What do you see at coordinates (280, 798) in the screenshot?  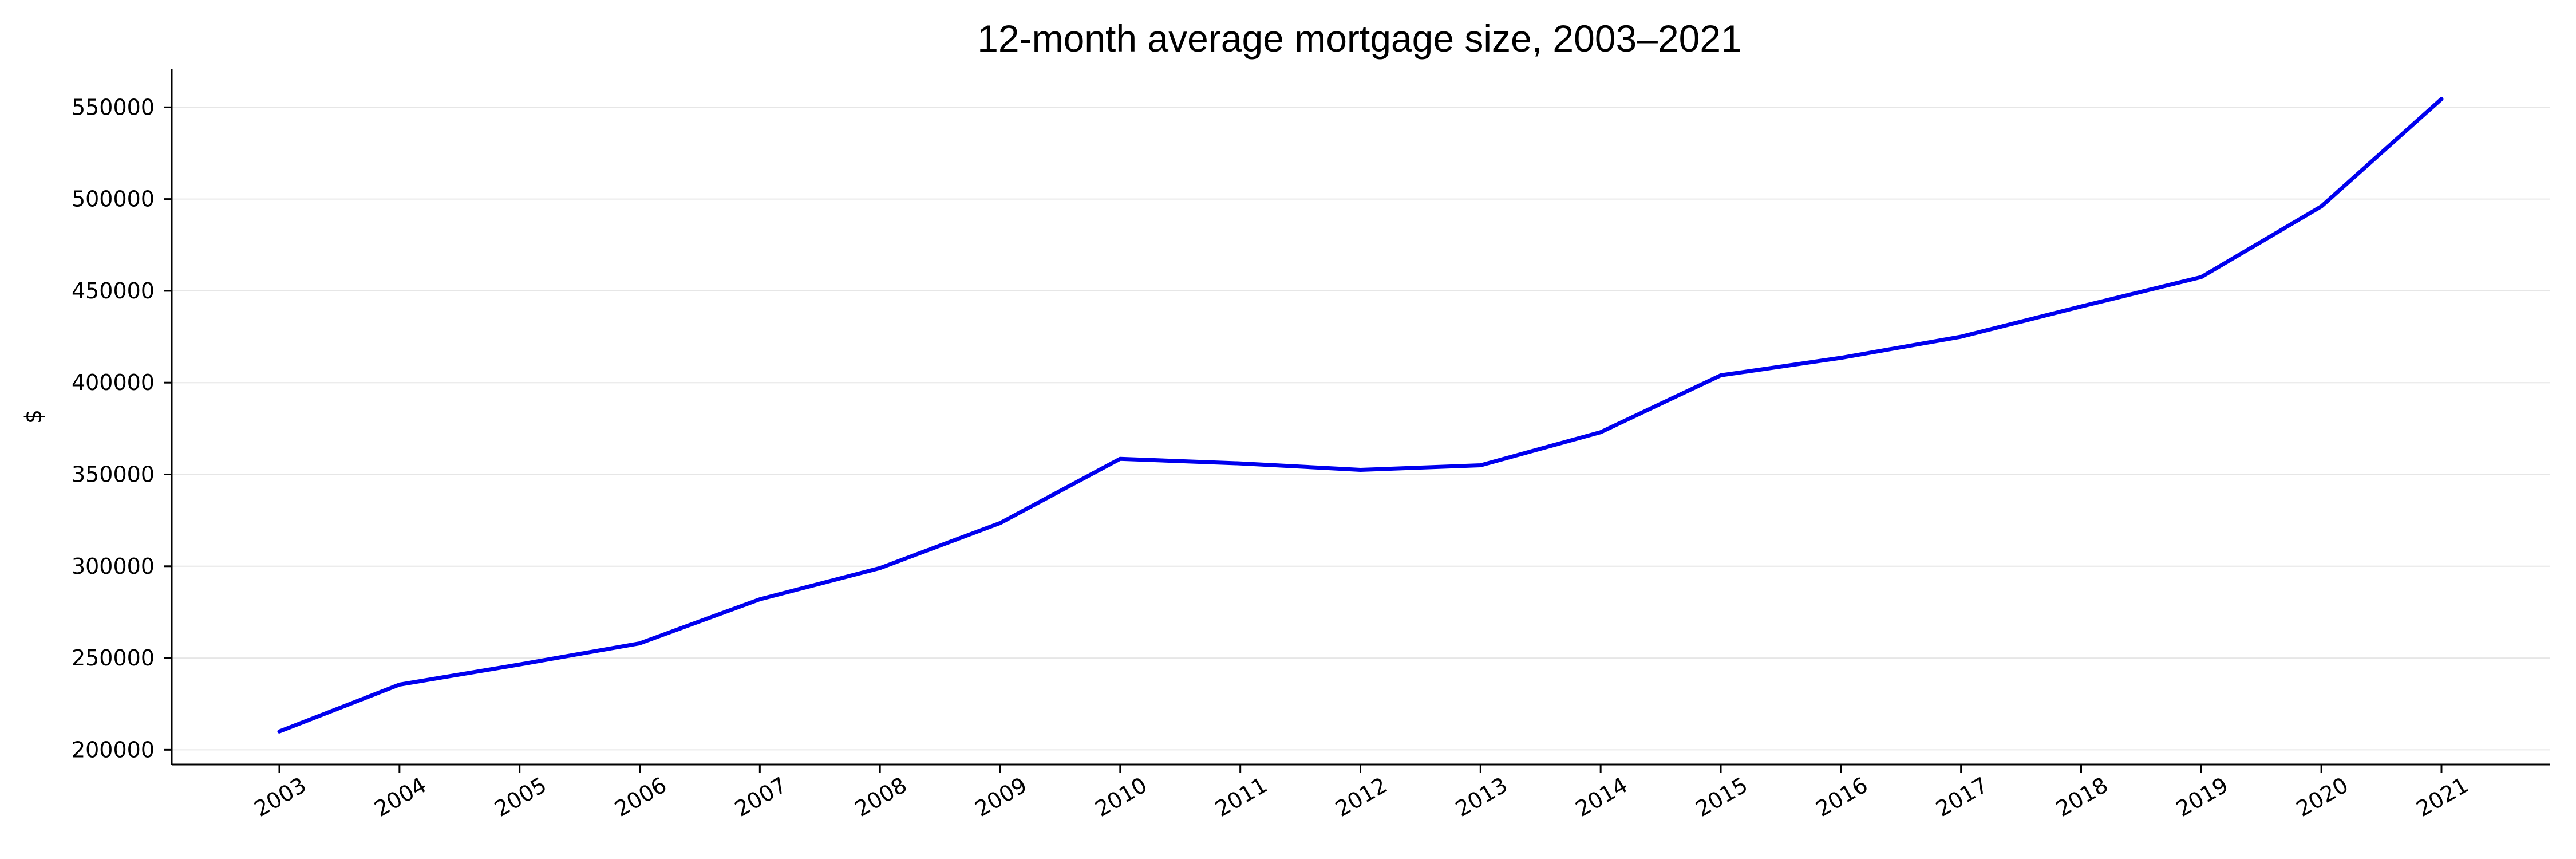 I see `x-tick-label: 2003` at bounding box center [280, 798].